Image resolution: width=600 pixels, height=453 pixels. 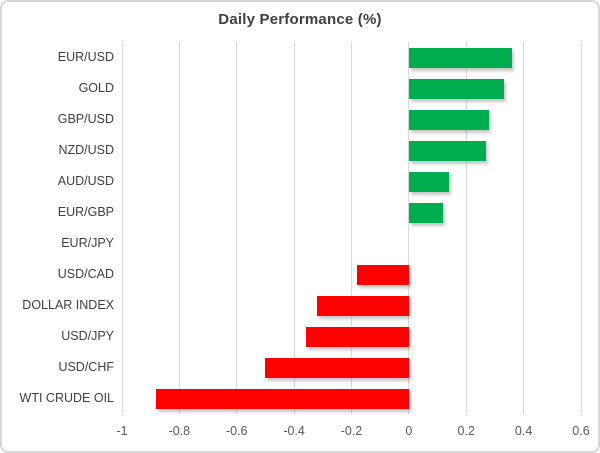 I want to click on bar-eur-usd, so click(x=460, y=57).